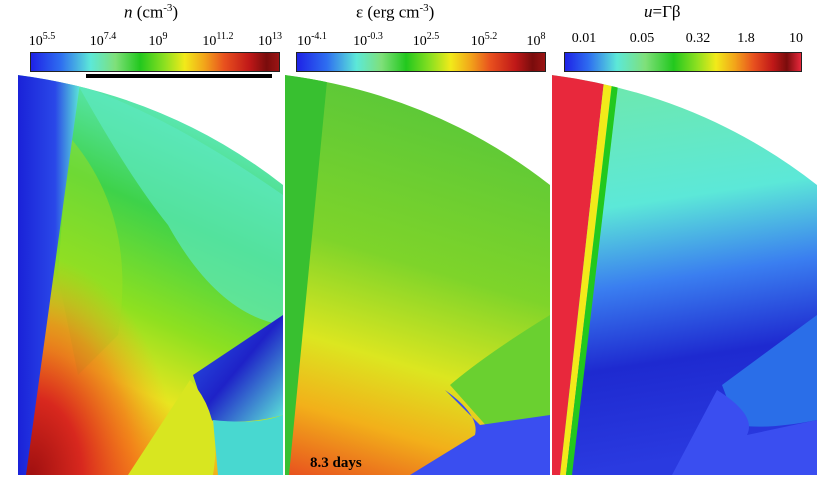 This screenshot has height=485, width=830. Describe the element at coordinates (536, 40) in the screenshot. I see `panel-2-tick-5: 10⁸` at that location.